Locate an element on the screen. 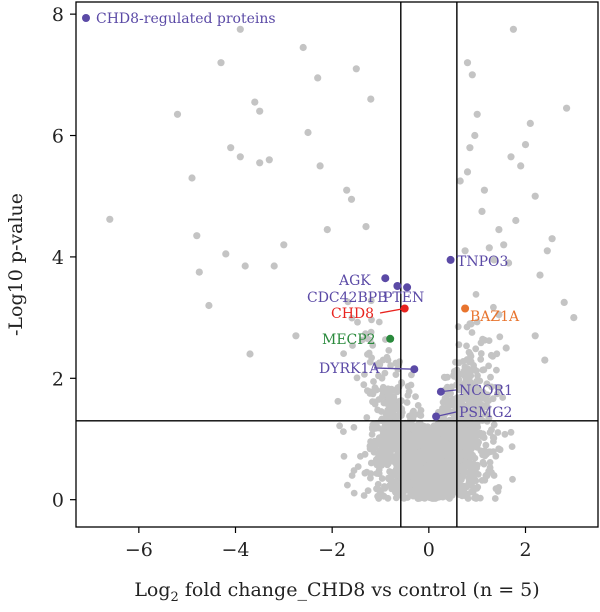 This screenshot has height=612, width=600. legend: CHD8-regulated proteins is located at coordinates (179, 19).